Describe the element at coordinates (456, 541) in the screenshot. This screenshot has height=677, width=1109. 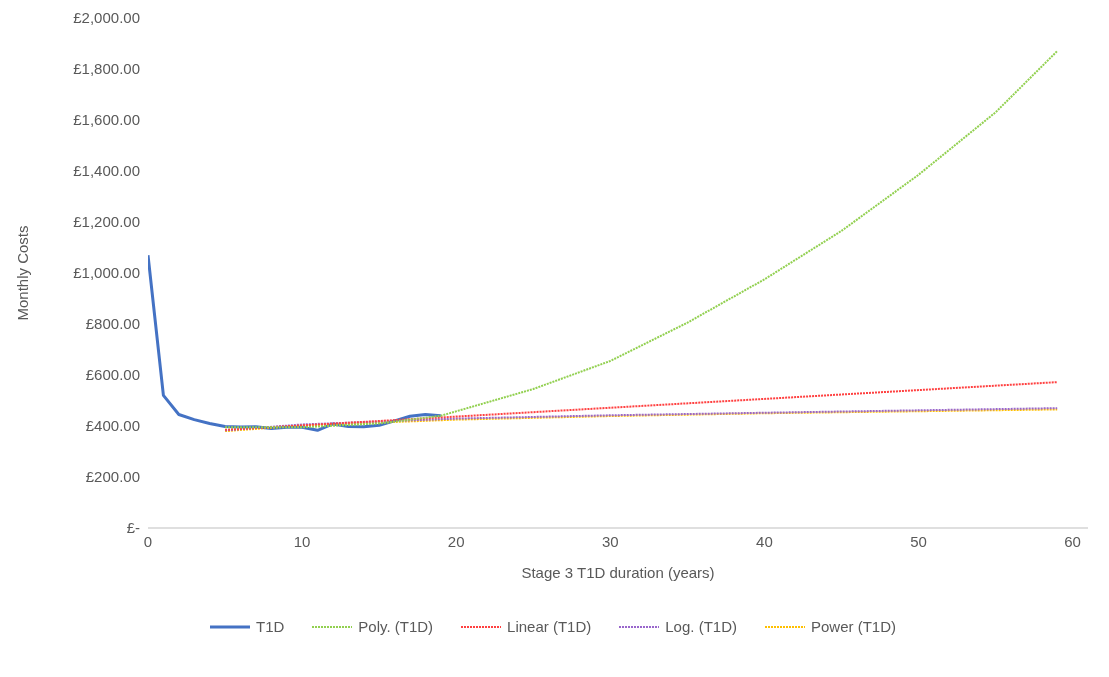
I see `x-tick-label: 20` at that location.